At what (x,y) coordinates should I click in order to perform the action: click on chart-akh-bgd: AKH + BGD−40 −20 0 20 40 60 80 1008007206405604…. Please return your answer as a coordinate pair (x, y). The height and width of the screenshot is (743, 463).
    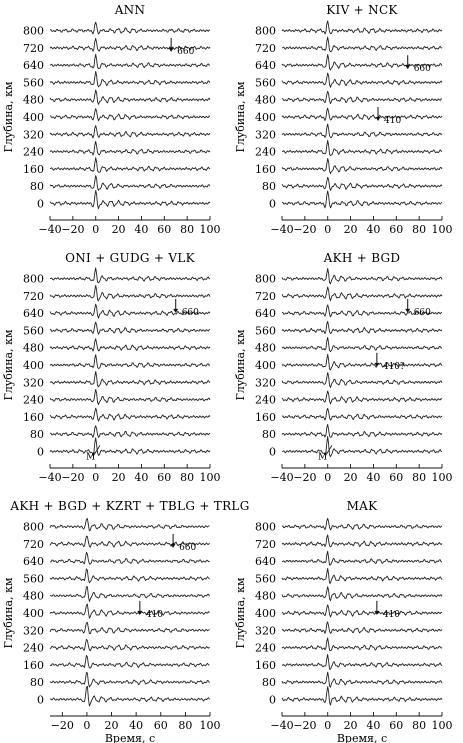
    Looking at the image, I should click on (343, 367).